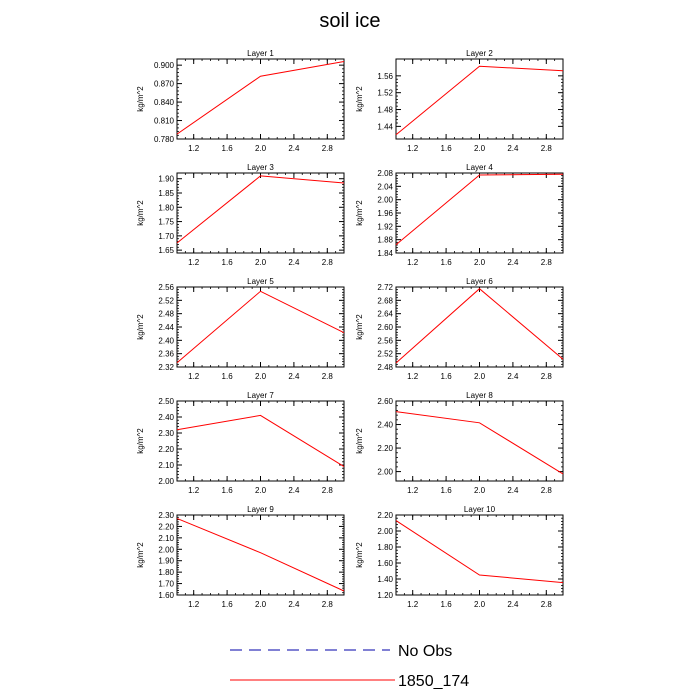 The width and height of the screenshot is (700, 700). Describe the element at coordinates (385, 76) in the screenshot. I see `y-tick-label: 1.56` at that location.